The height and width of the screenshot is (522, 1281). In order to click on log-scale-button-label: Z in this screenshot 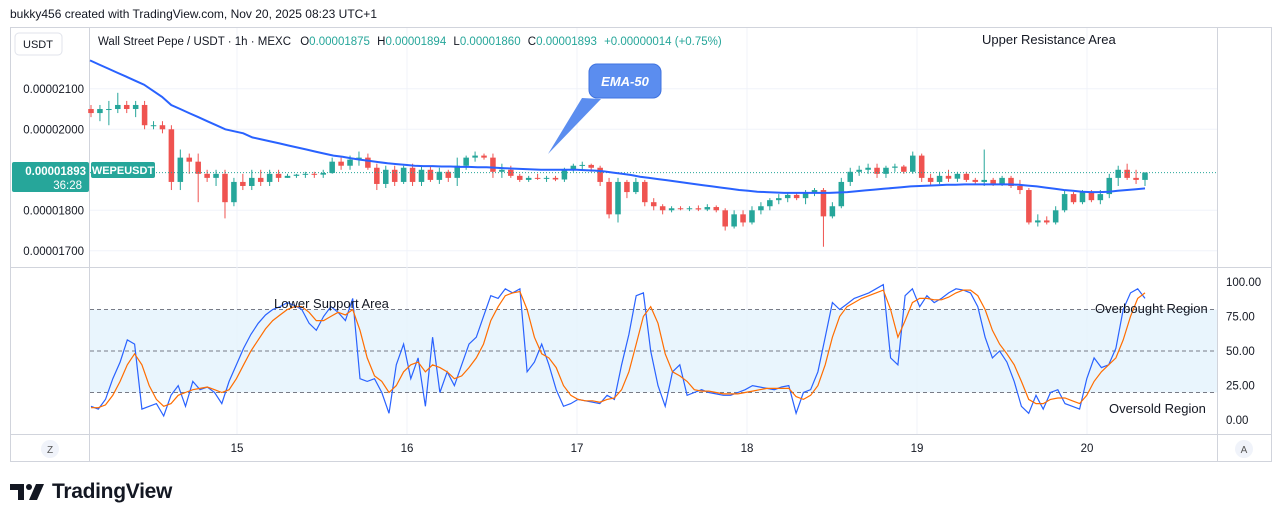, I will do `click(50, 450)`.